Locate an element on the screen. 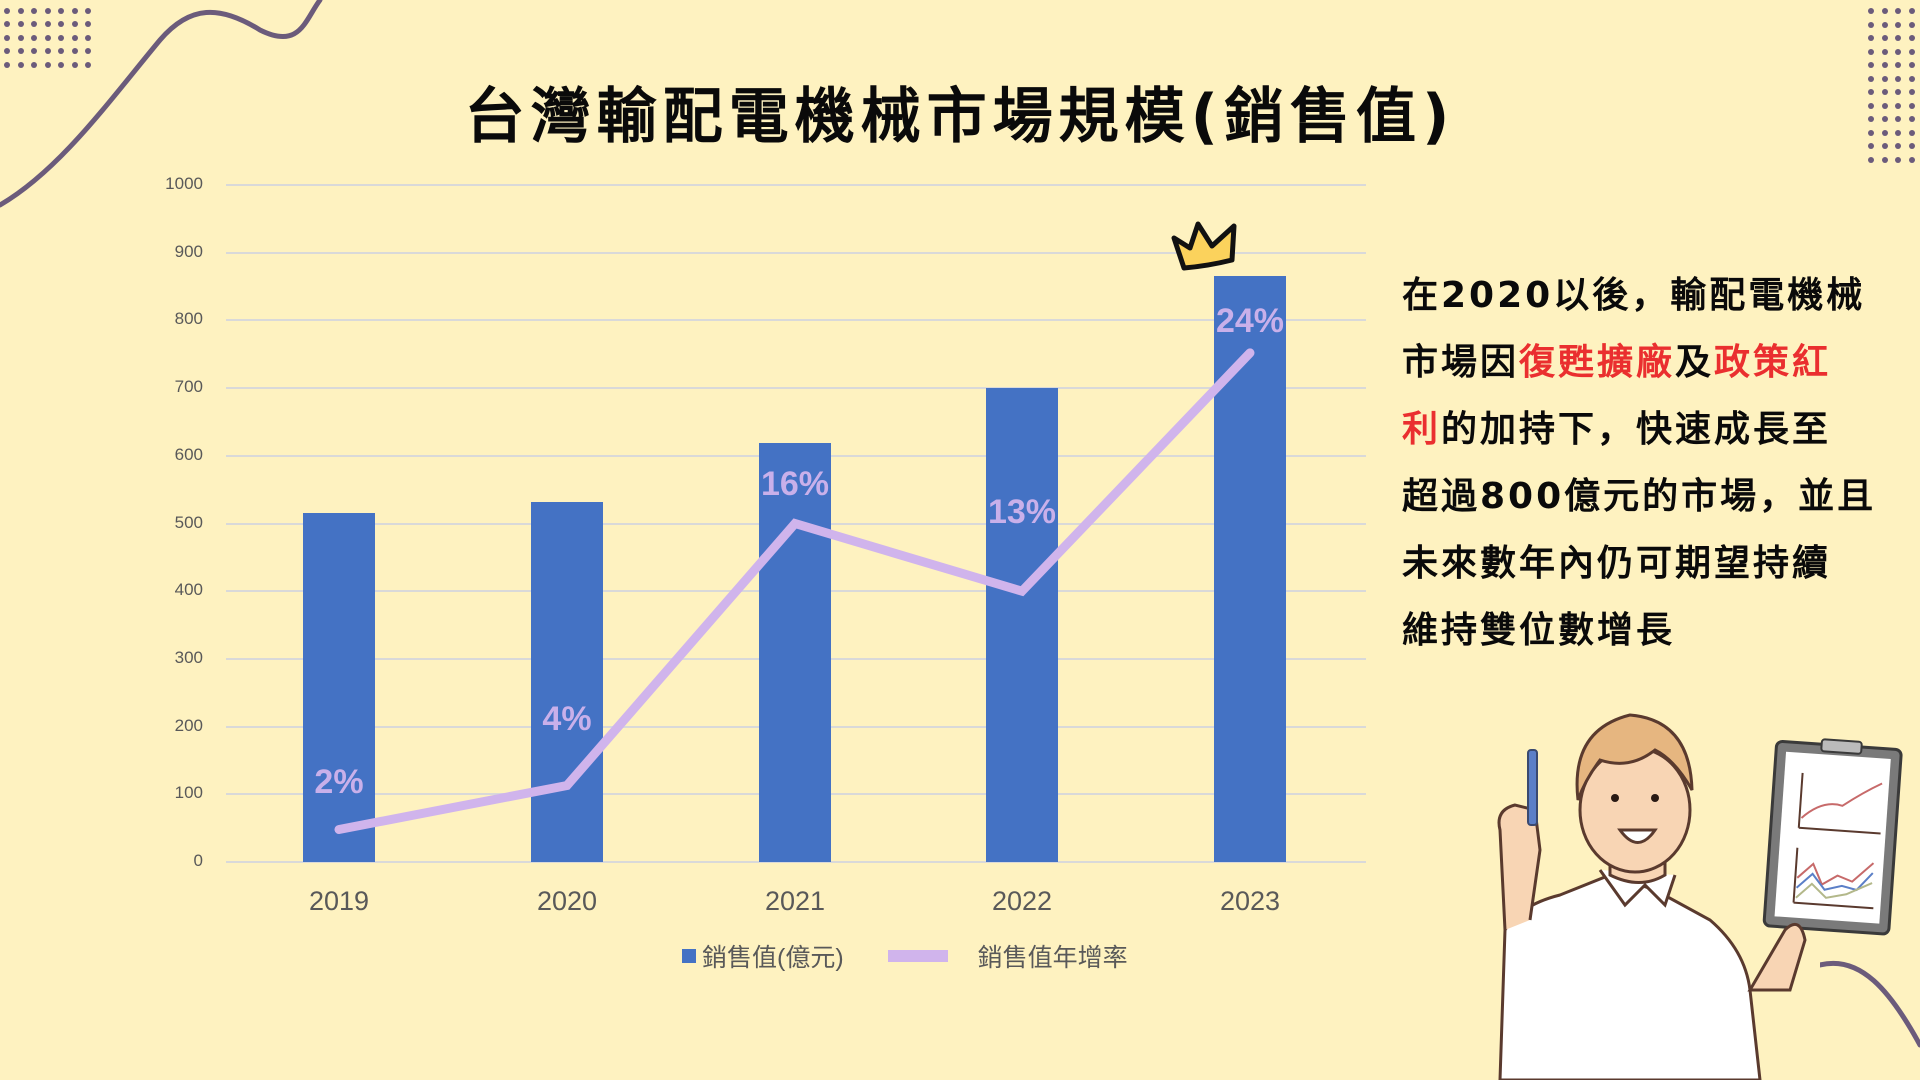 The image size is (1920, 1080). growth-rate-label: 24% is located at coordinates (1250, 321).